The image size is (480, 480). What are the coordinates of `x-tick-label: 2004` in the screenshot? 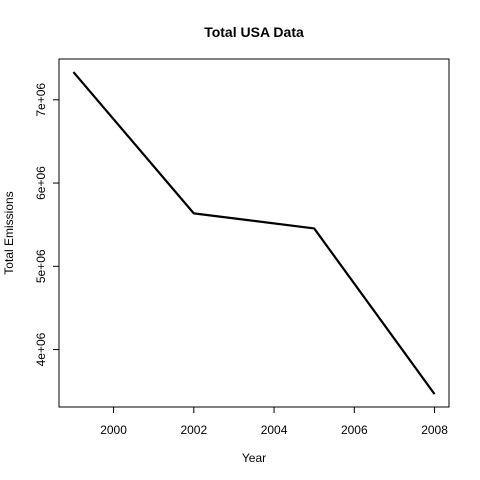 It's located at (274, 430).